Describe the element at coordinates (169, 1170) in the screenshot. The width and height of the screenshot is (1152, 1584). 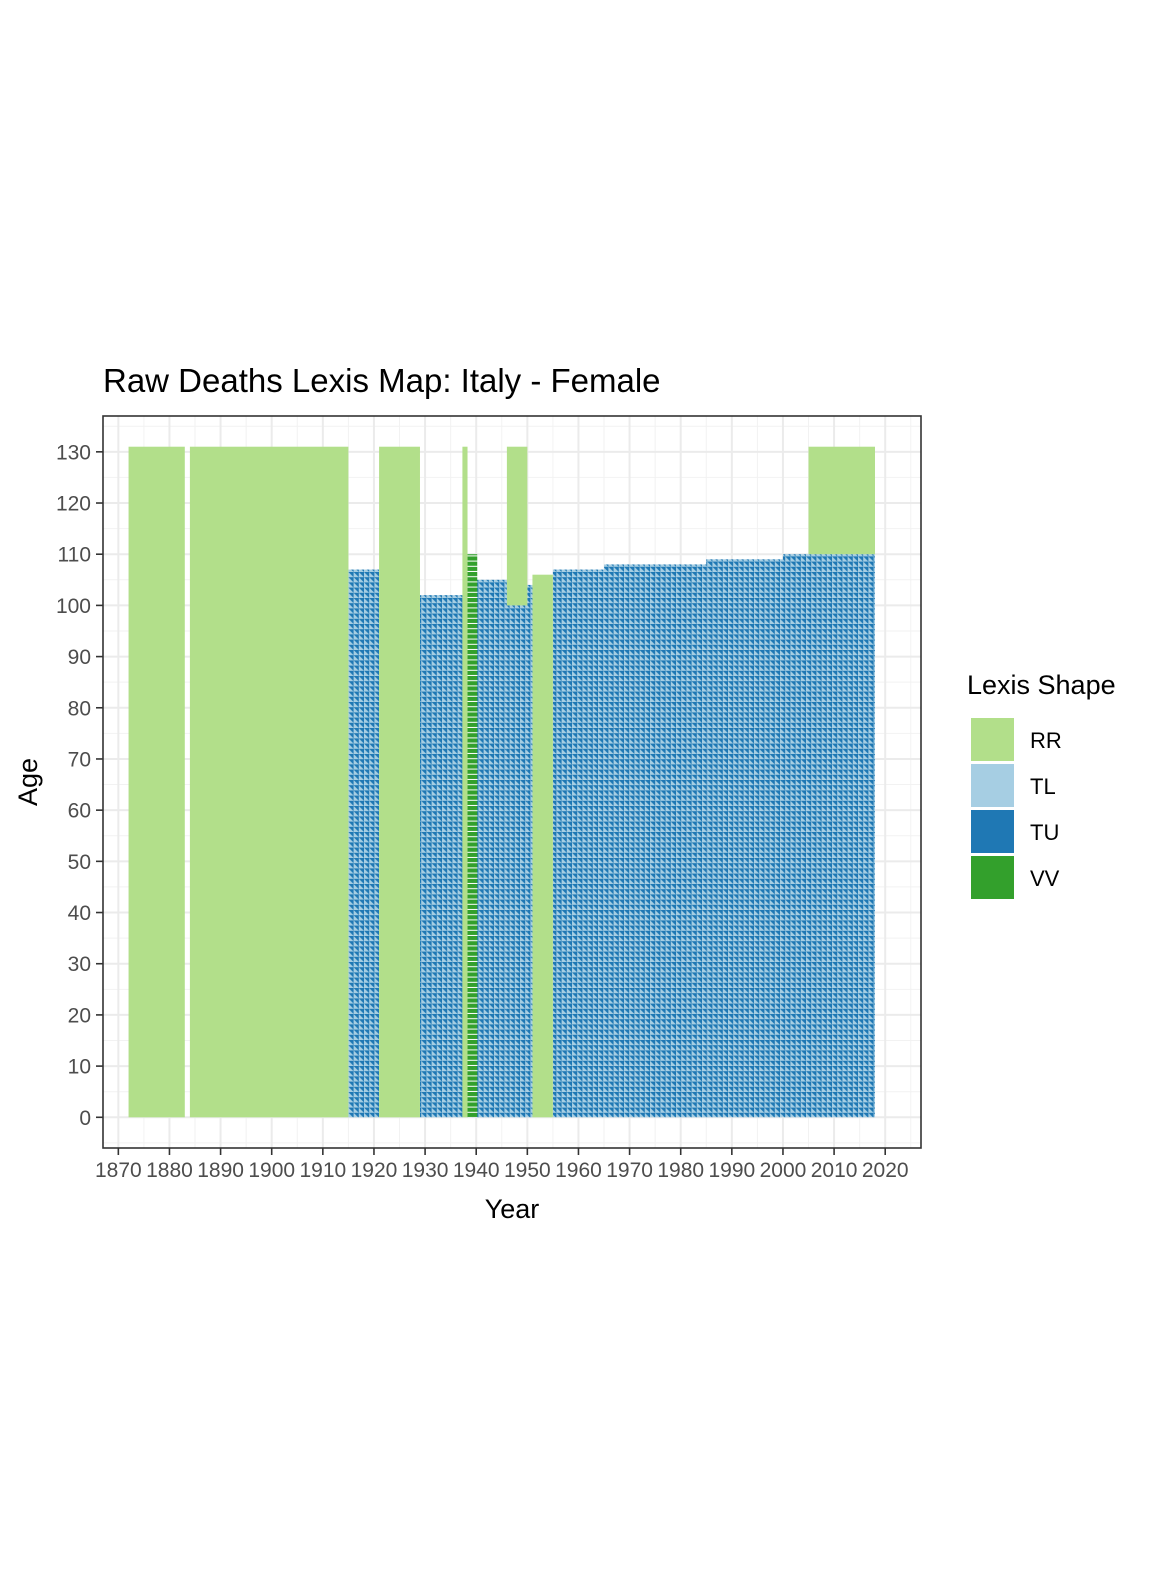
I see `x-tick-label: 1880` at that location.